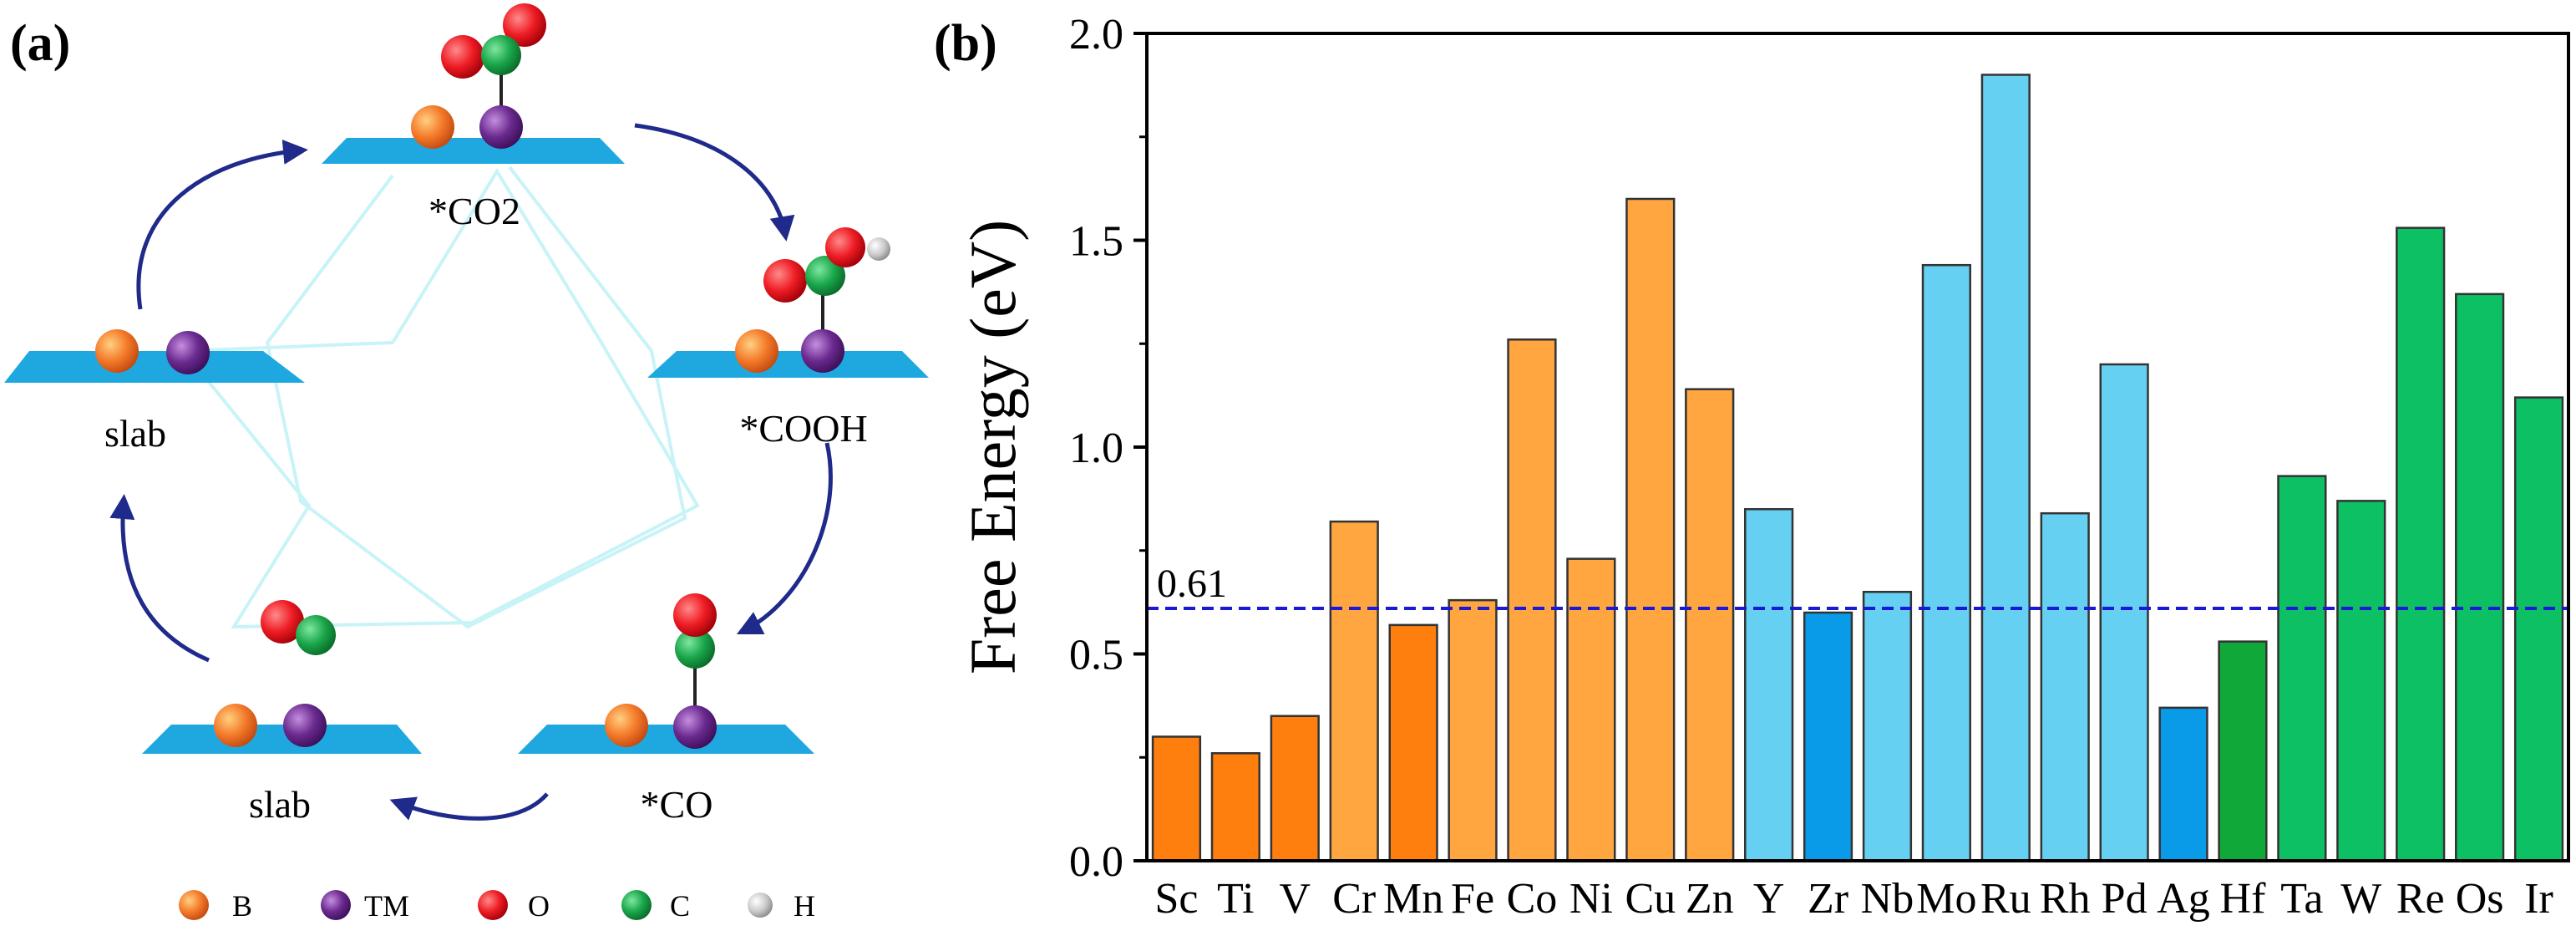 The image size is (2576, 936). Describe the element at coordinates (1096, 448) in the screenshot. I see `y-tick-label: 1.0` at that location.